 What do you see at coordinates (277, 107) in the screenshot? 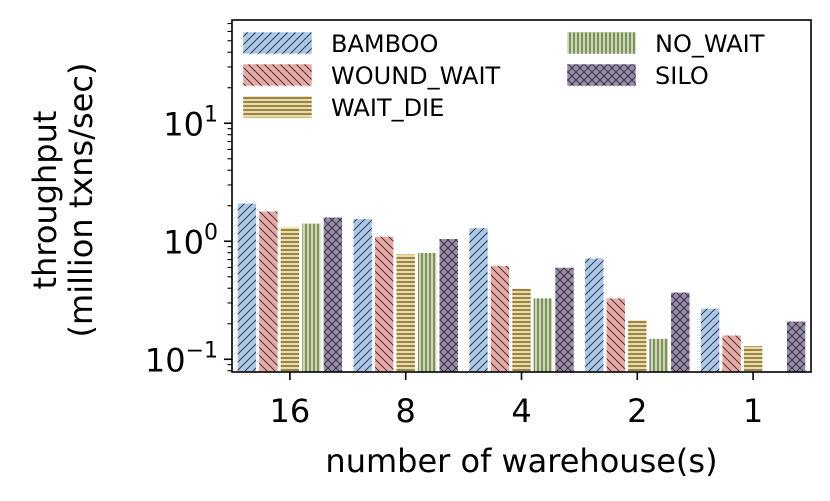
I see `legend-swatch-wait-die` at bounding box center [277, 107].